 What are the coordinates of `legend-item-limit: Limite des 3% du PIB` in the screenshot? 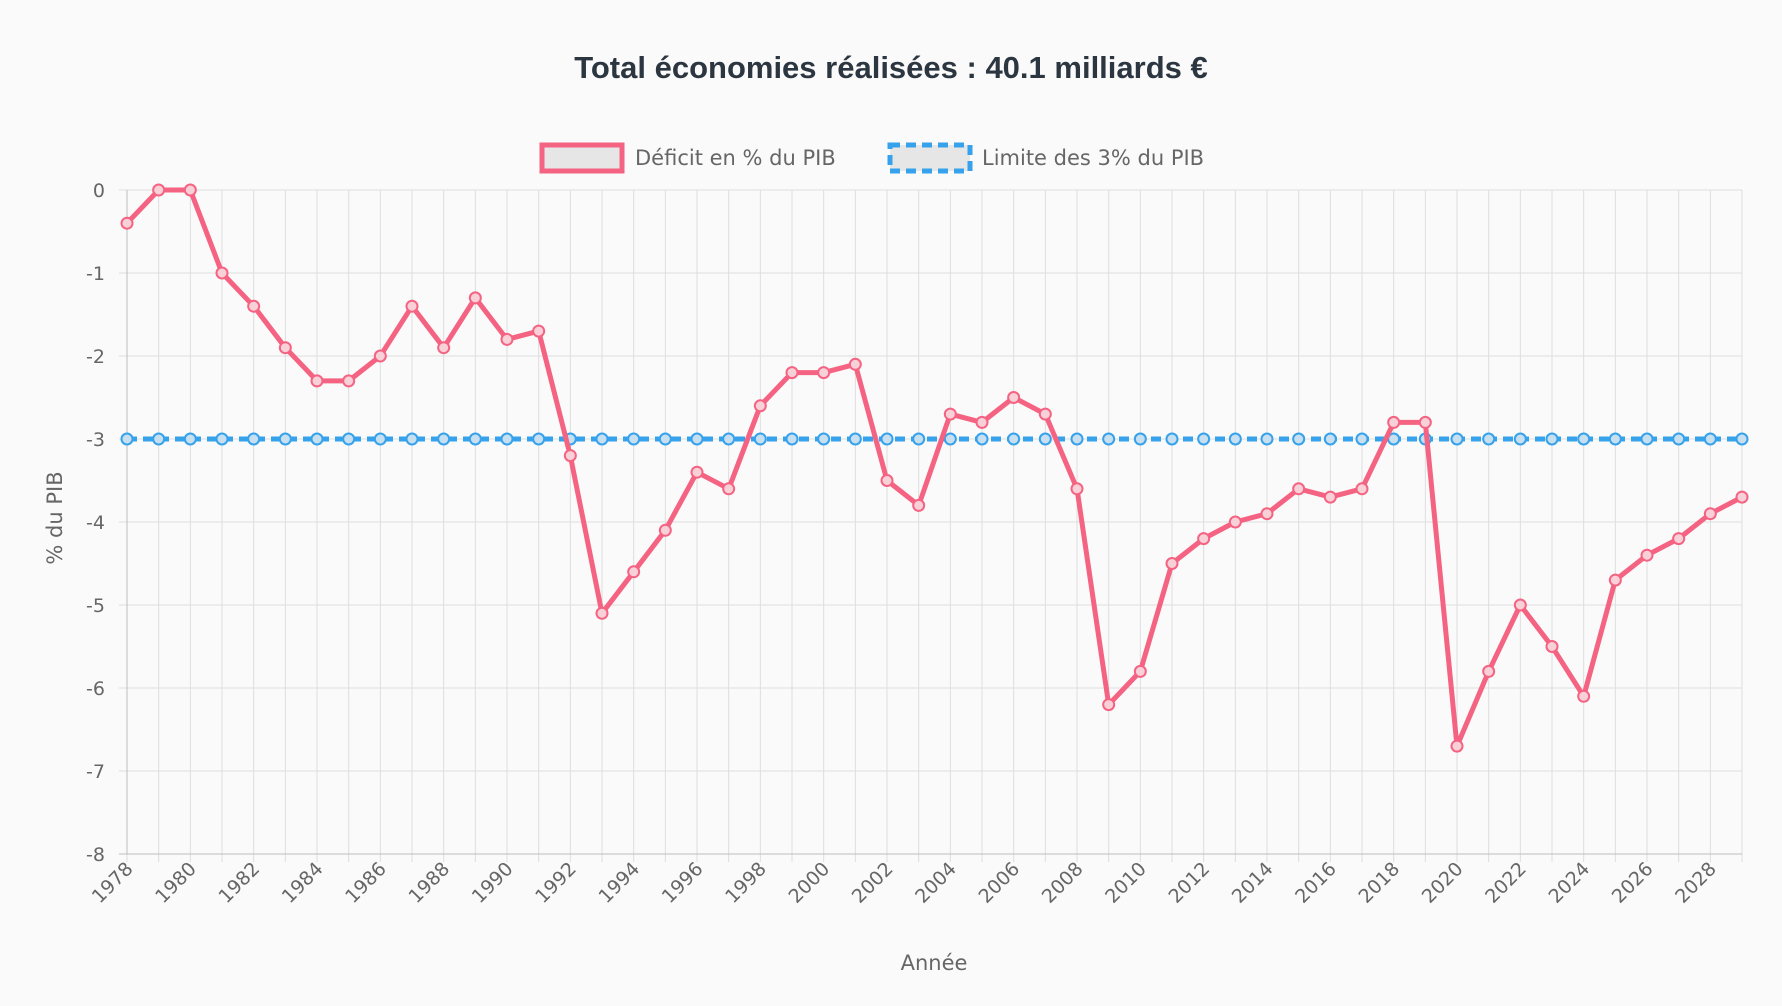 It's located at (1045, 158).